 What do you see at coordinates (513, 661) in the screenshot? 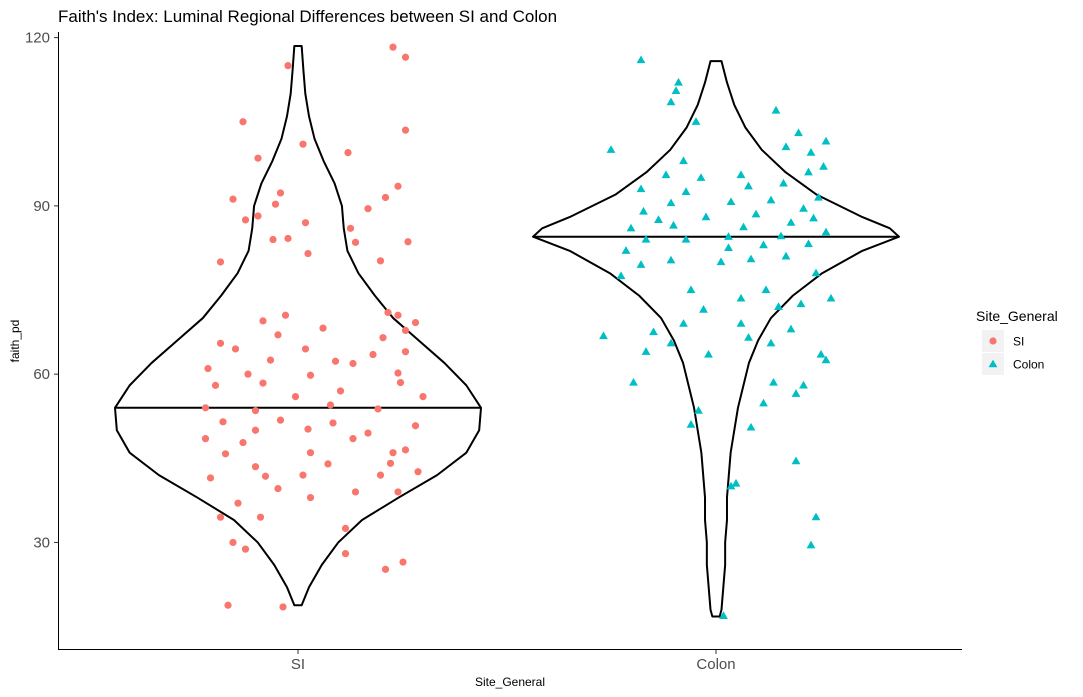
I see `x-ticks: SI Colon` at bounding box center [513, 661].